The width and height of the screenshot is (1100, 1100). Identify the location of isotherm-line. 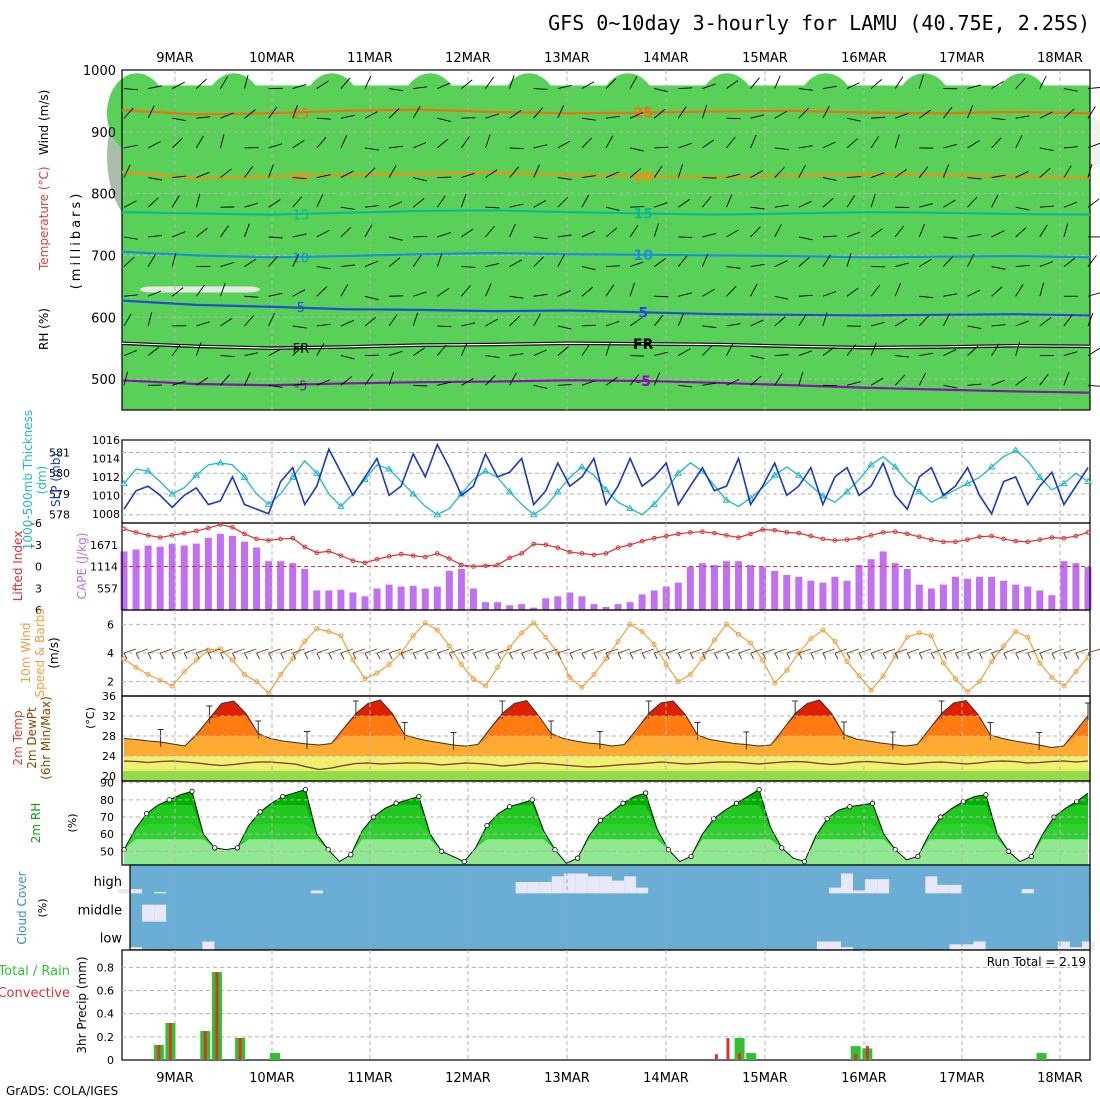
(606, 308).